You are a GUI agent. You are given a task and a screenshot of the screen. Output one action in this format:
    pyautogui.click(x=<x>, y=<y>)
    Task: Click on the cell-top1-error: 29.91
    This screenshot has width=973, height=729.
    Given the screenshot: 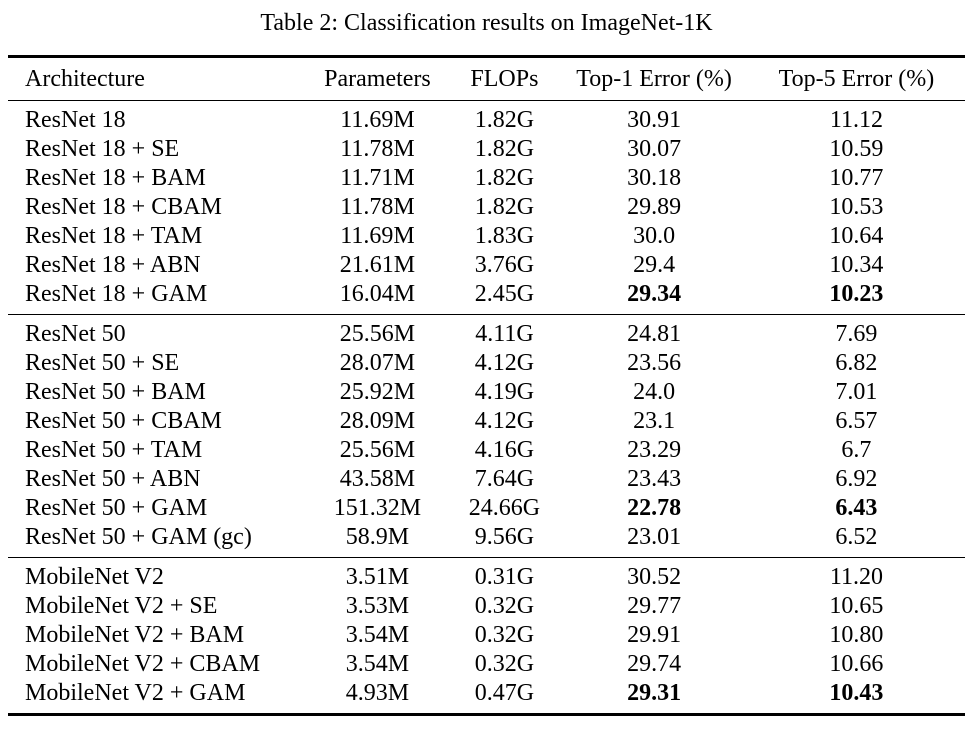 What is the action you would take?
    pyautogui.click(x=654, y=635)
    